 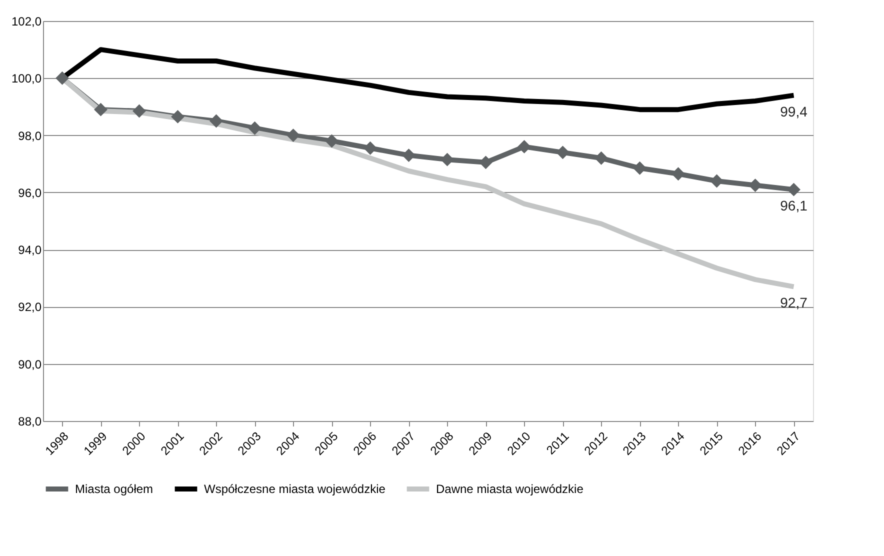 What do you see at coordinates (794, 206) in the screenshot?
I see `data-label: 96,1` at bounding box center [794, 206].